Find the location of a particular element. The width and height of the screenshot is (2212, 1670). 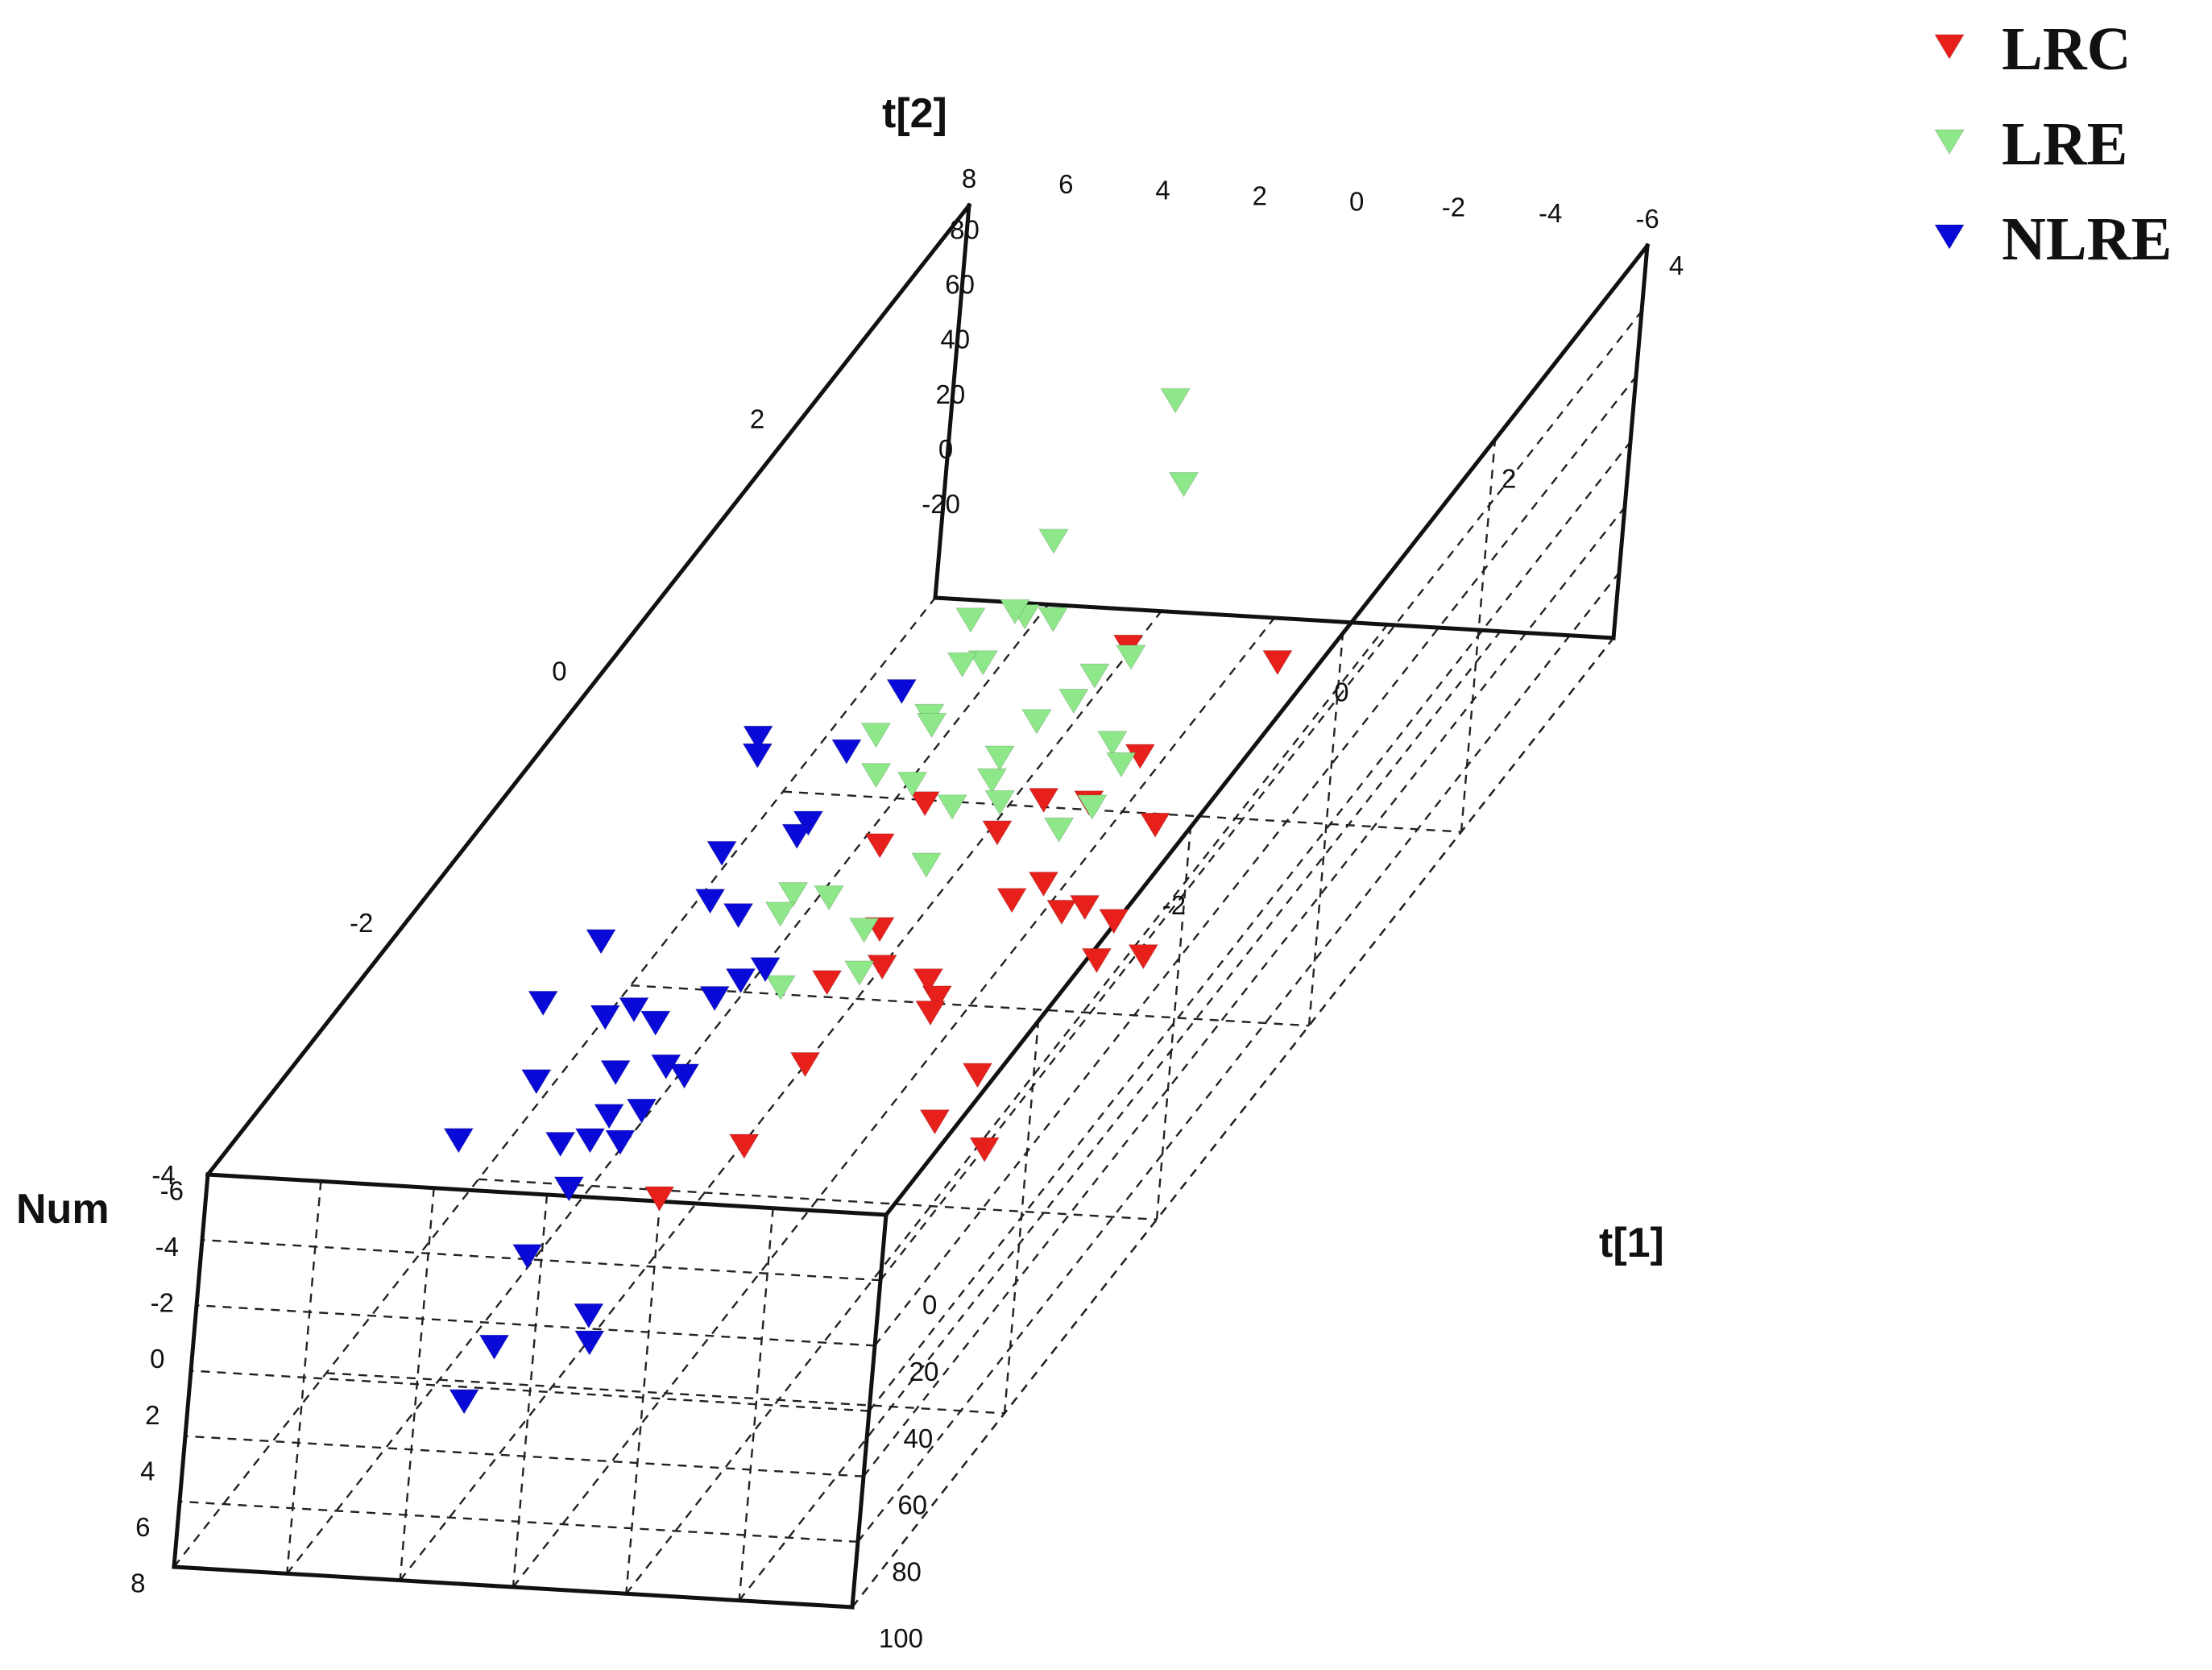

series-lre is located at coordinates (982, 694).